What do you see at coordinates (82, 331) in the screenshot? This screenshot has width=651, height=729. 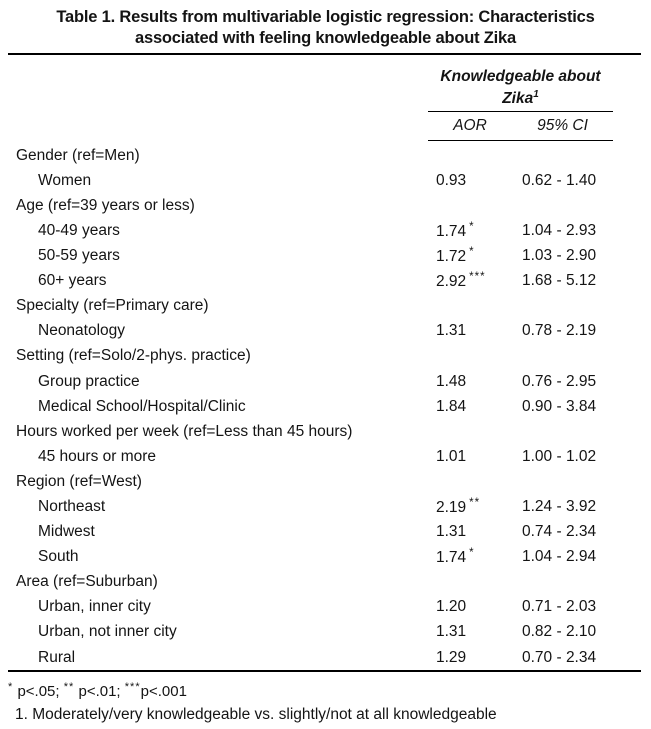 I see `row-label: Neonatology` at bounding box center [82, 331].